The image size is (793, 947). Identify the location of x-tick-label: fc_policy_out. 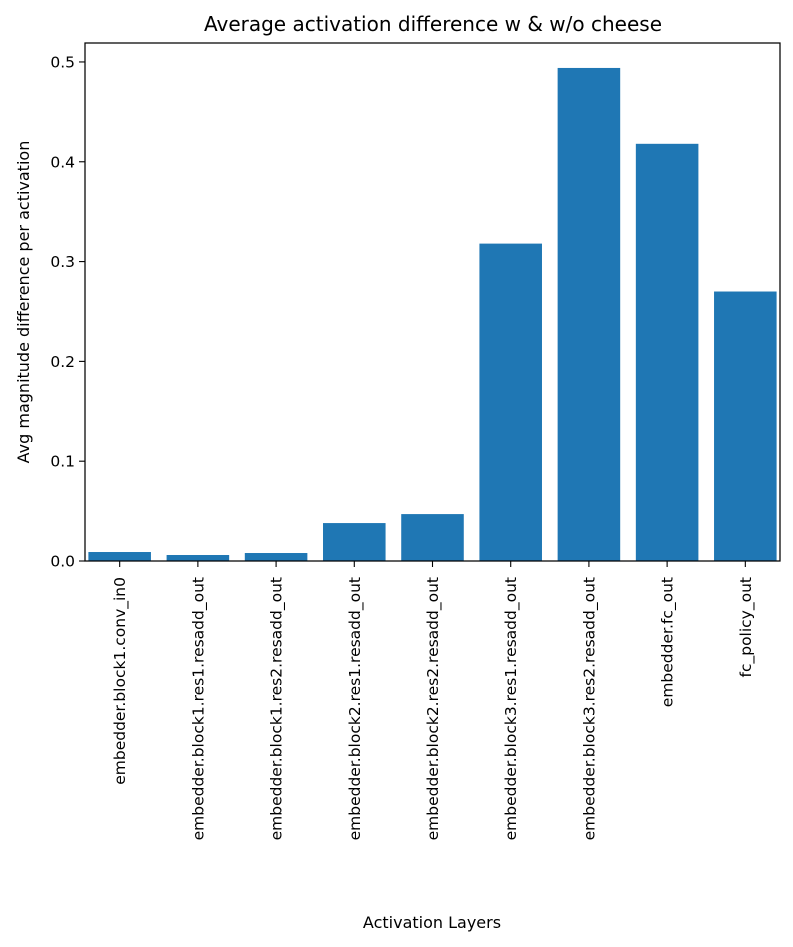
(746, 627).